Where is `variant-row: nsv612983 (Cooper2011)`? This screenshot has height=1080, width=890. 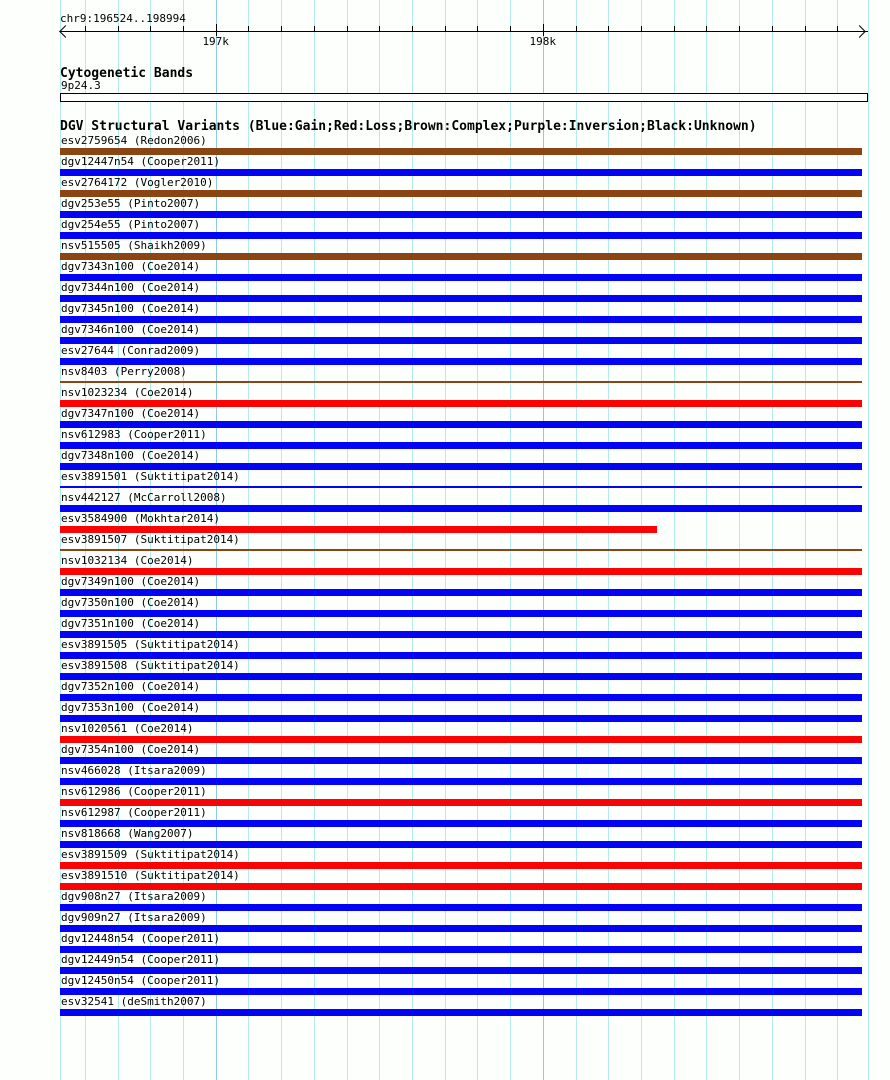
variant-row: nsv612983 (Cooper2011) is located at coordinates (445, 438).